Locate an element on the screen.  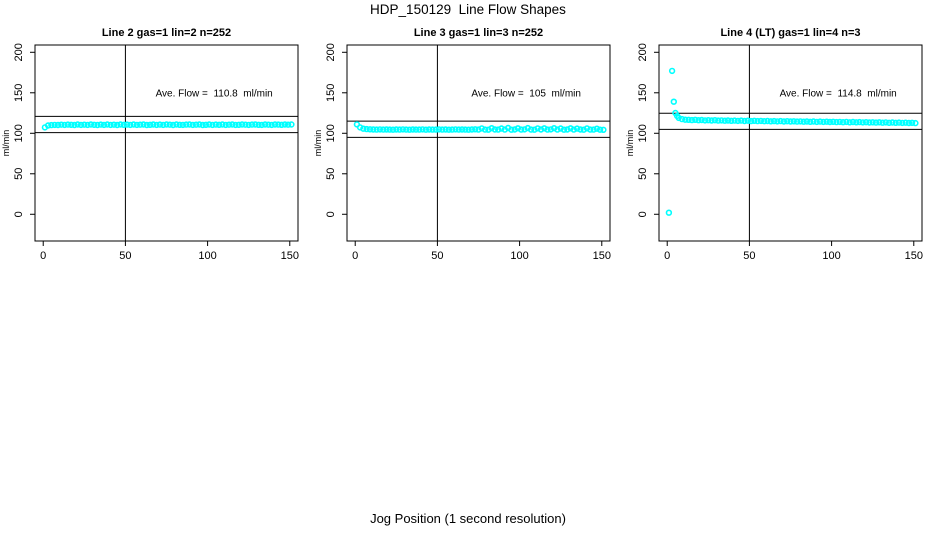
y-tick-label: 200 is located at coordinates (19, 52).